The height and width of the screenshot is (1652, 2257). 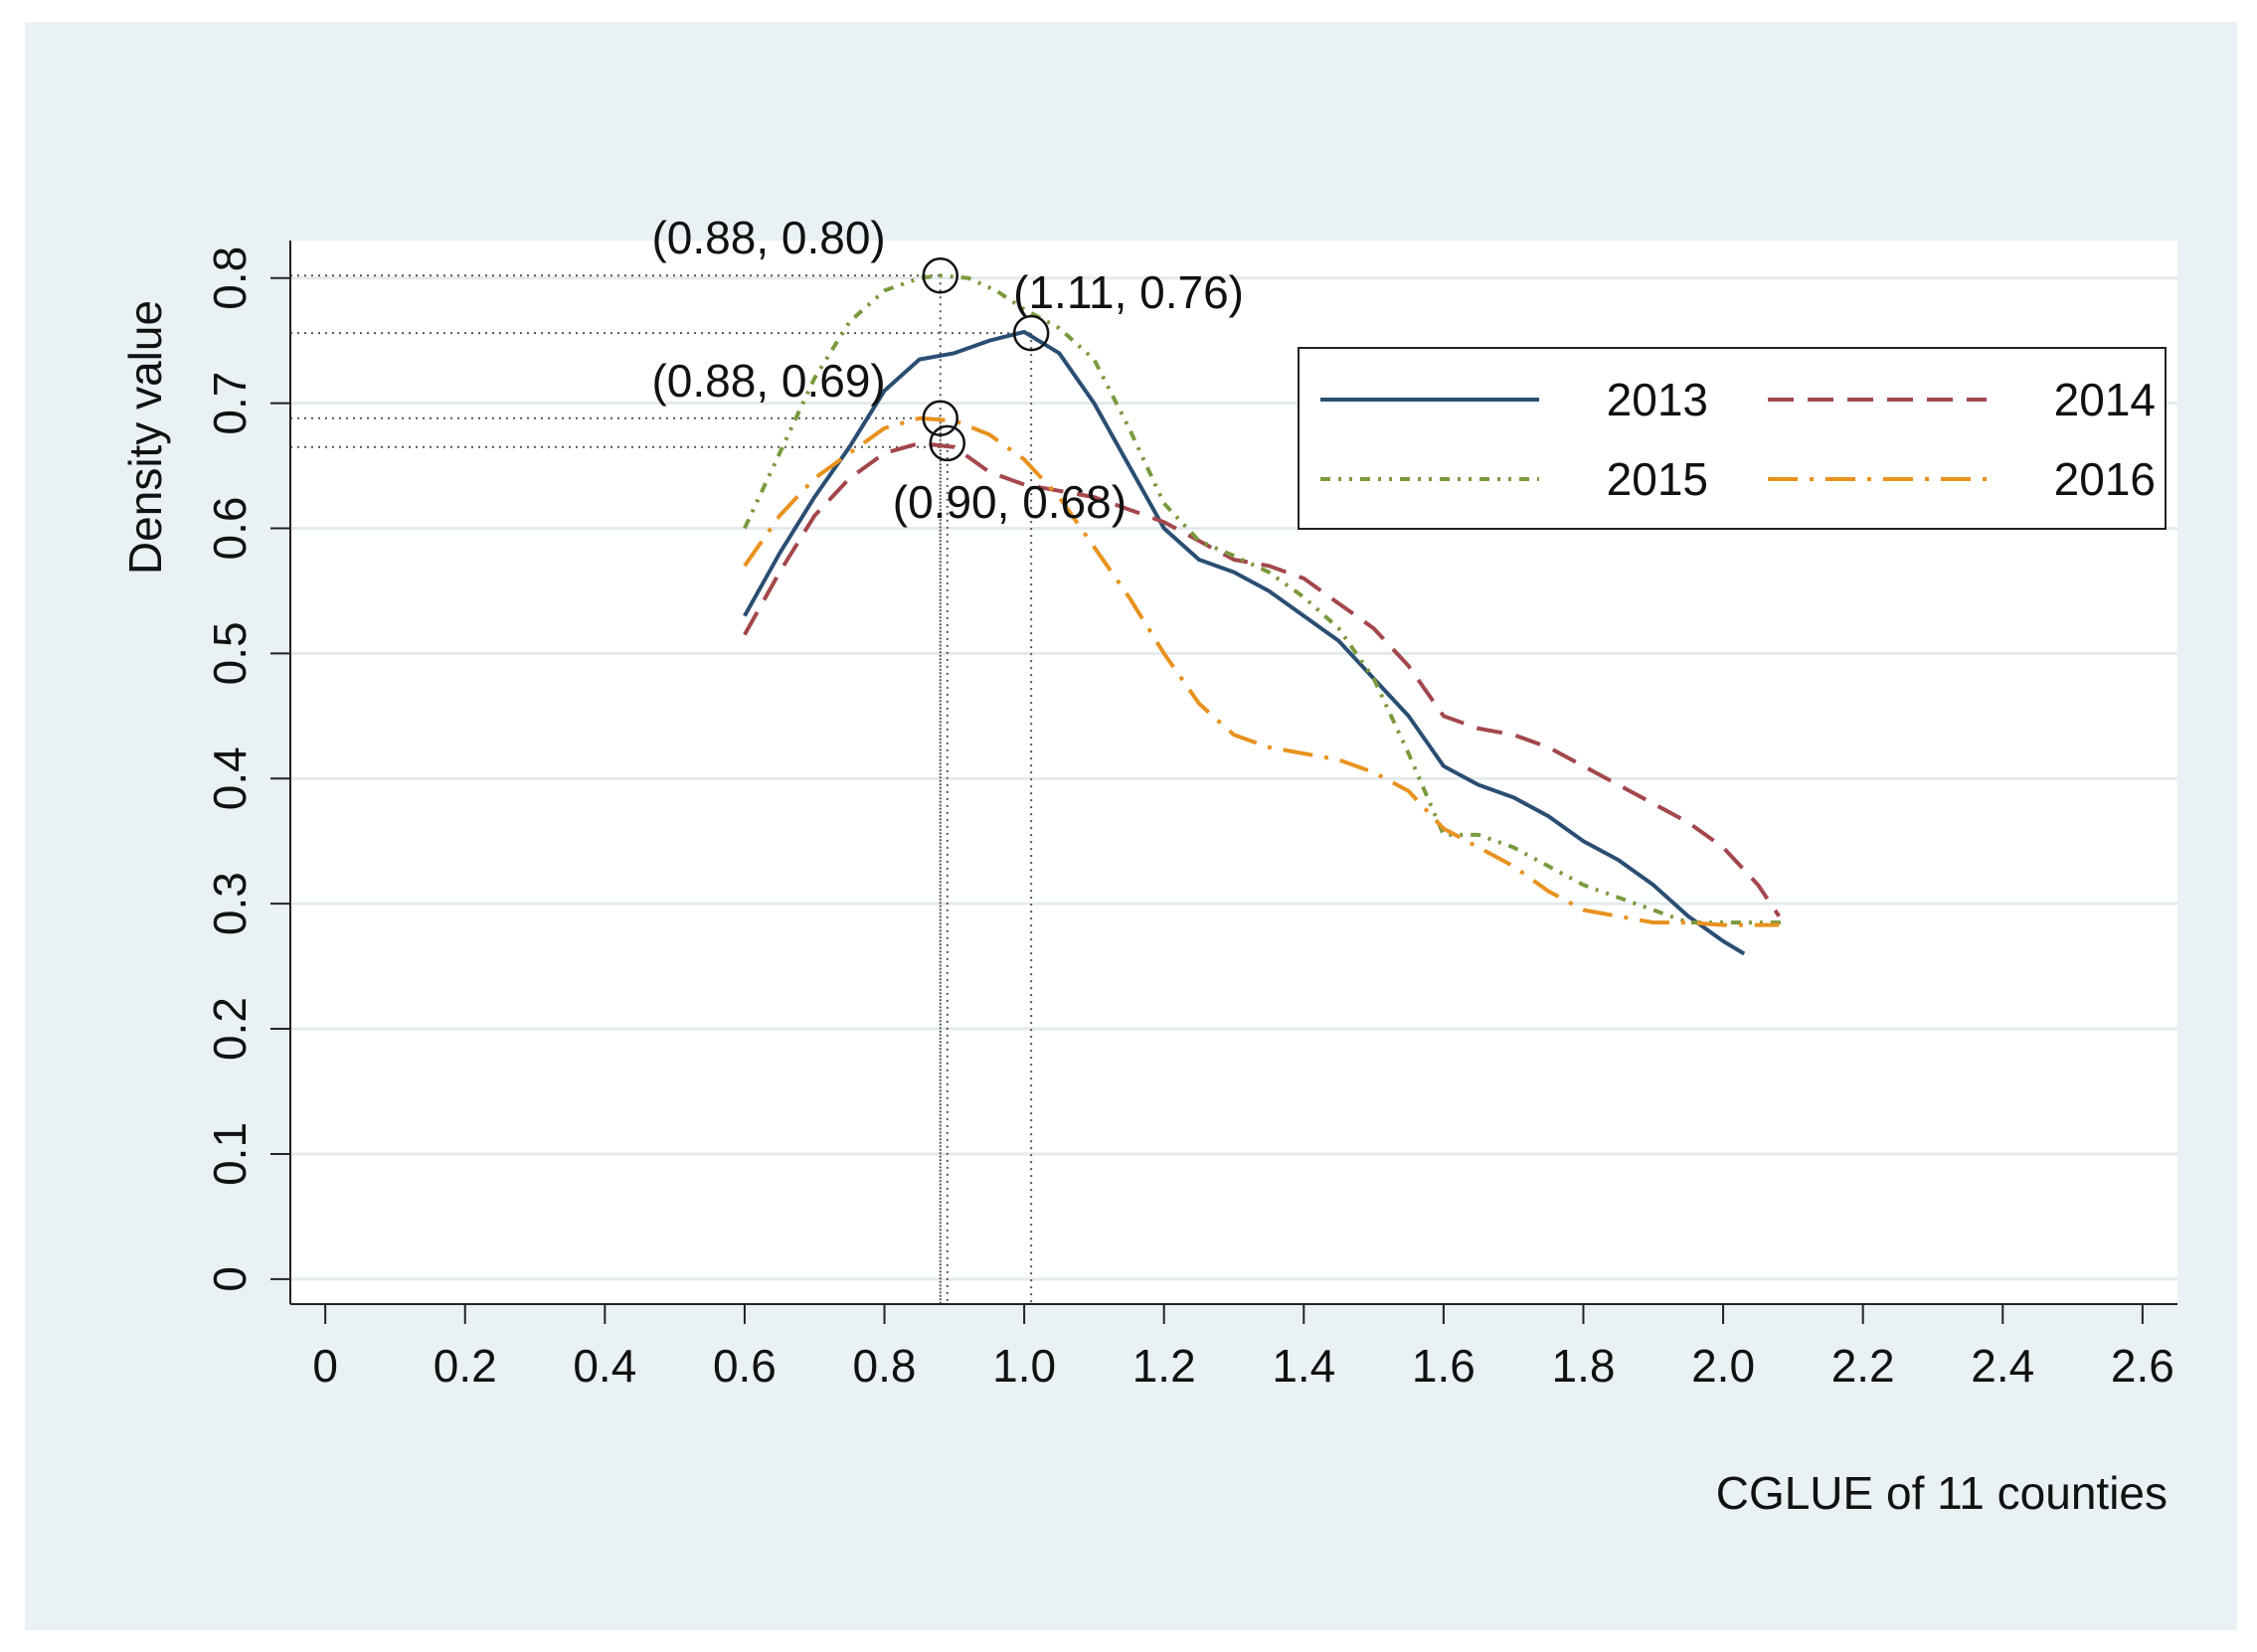 What do you see at coordinates (230, 1154) in the screenshot?
I see `y-tick-label: 0.1` at bounding box center [230, 1154].